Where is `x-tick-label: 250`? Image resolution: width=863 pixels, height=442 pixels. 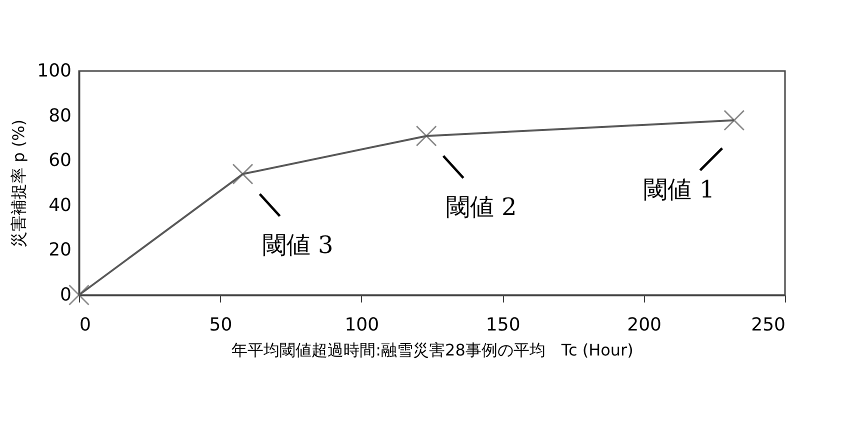
x-tick-label: 250 is located at coordinates (768, 325).